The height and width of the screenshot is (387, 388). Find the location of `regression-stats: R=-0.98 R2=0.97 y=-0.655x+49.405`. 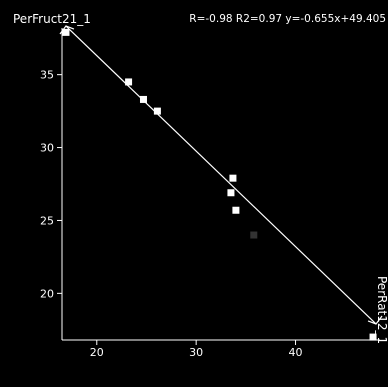

regression-stats: R=-0.98 R2=0.97 y=-0.655x+49.405 is located at coordinates (287, 19).